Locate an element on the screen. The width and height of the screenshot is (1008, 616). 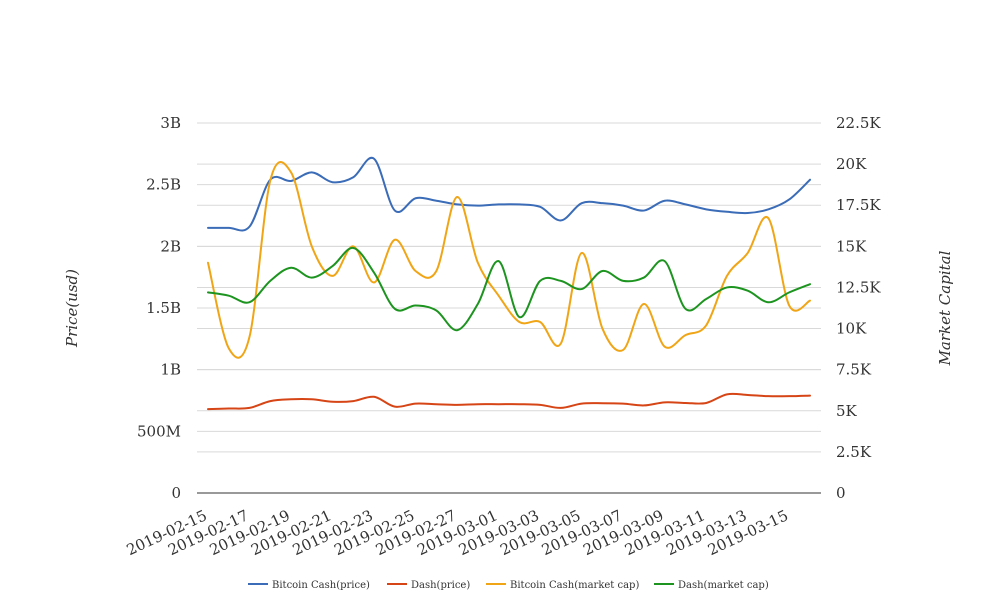
series-line-dash-market-cap is located at coordinates (509, 289).